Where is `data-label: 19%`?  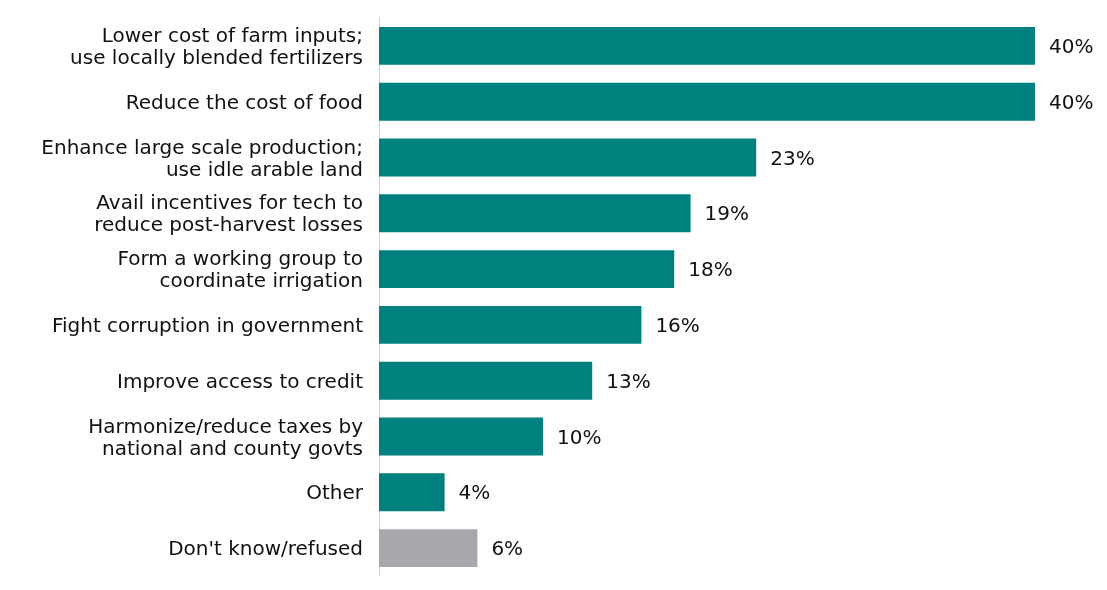
data-label: 19% is located at coordinates (727, 213).